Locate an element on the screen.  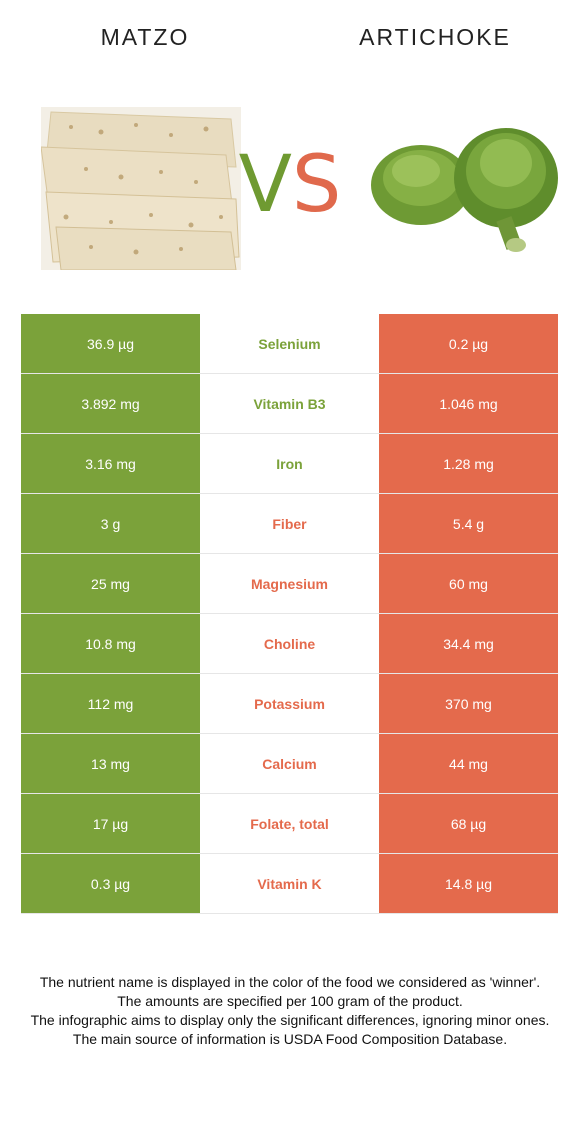
table-row: 13 mg Calcium 44 mg is located at coordinates (289, 764).